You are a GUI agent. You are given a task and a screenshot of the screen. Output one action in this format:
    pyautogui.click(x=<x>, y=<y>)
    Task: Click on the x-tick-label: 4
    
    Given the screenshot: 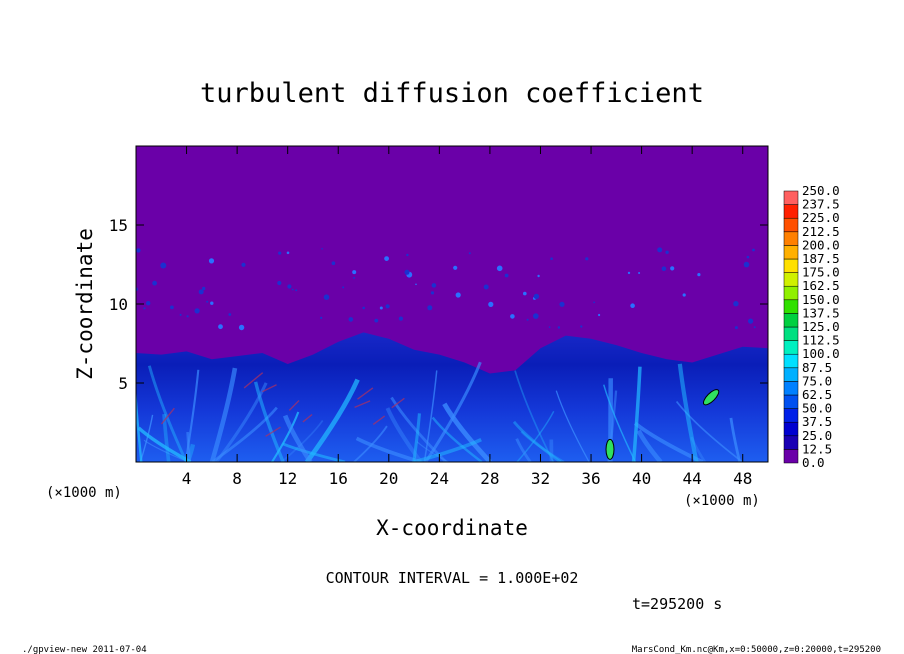 What is the action you would take?
    pyautogui.click(x=187, y=478)
    